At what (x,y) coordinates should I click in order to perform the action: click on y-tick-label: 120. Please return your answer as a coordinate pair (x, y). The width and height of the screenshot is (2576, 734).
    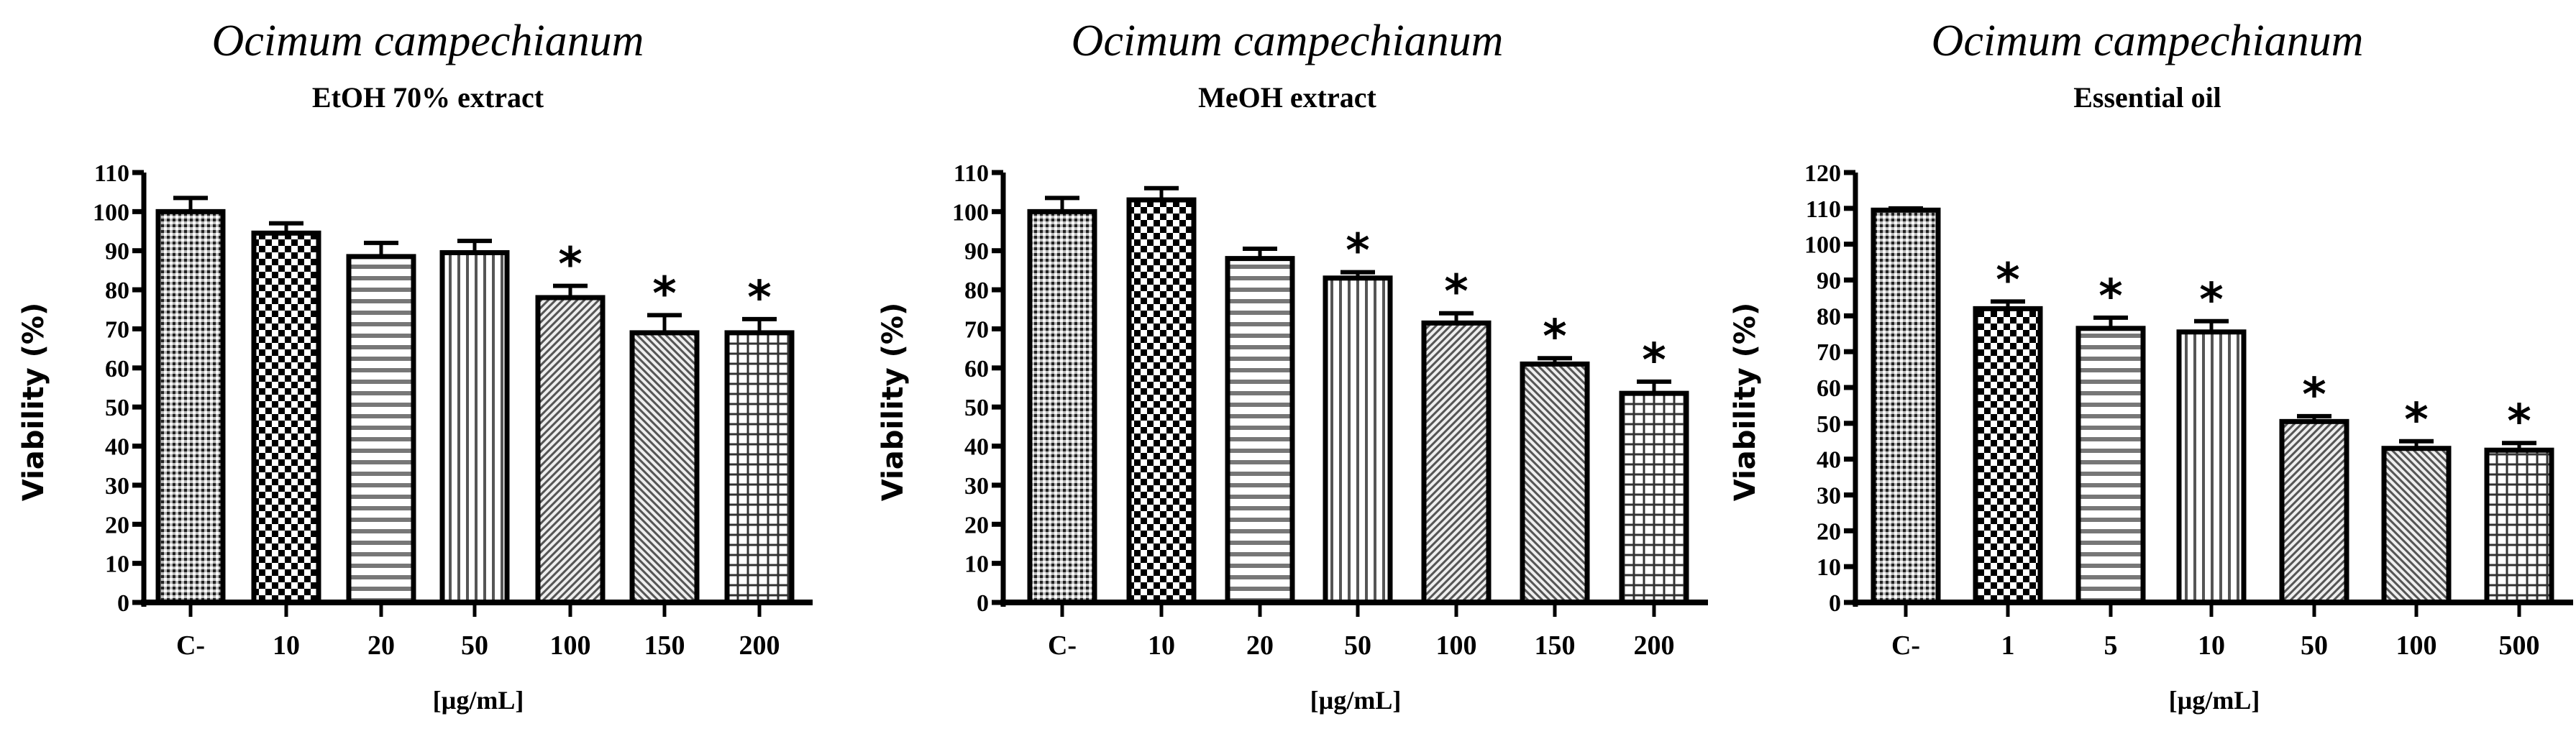
    Looking at the image, I should click on (1823, 173).